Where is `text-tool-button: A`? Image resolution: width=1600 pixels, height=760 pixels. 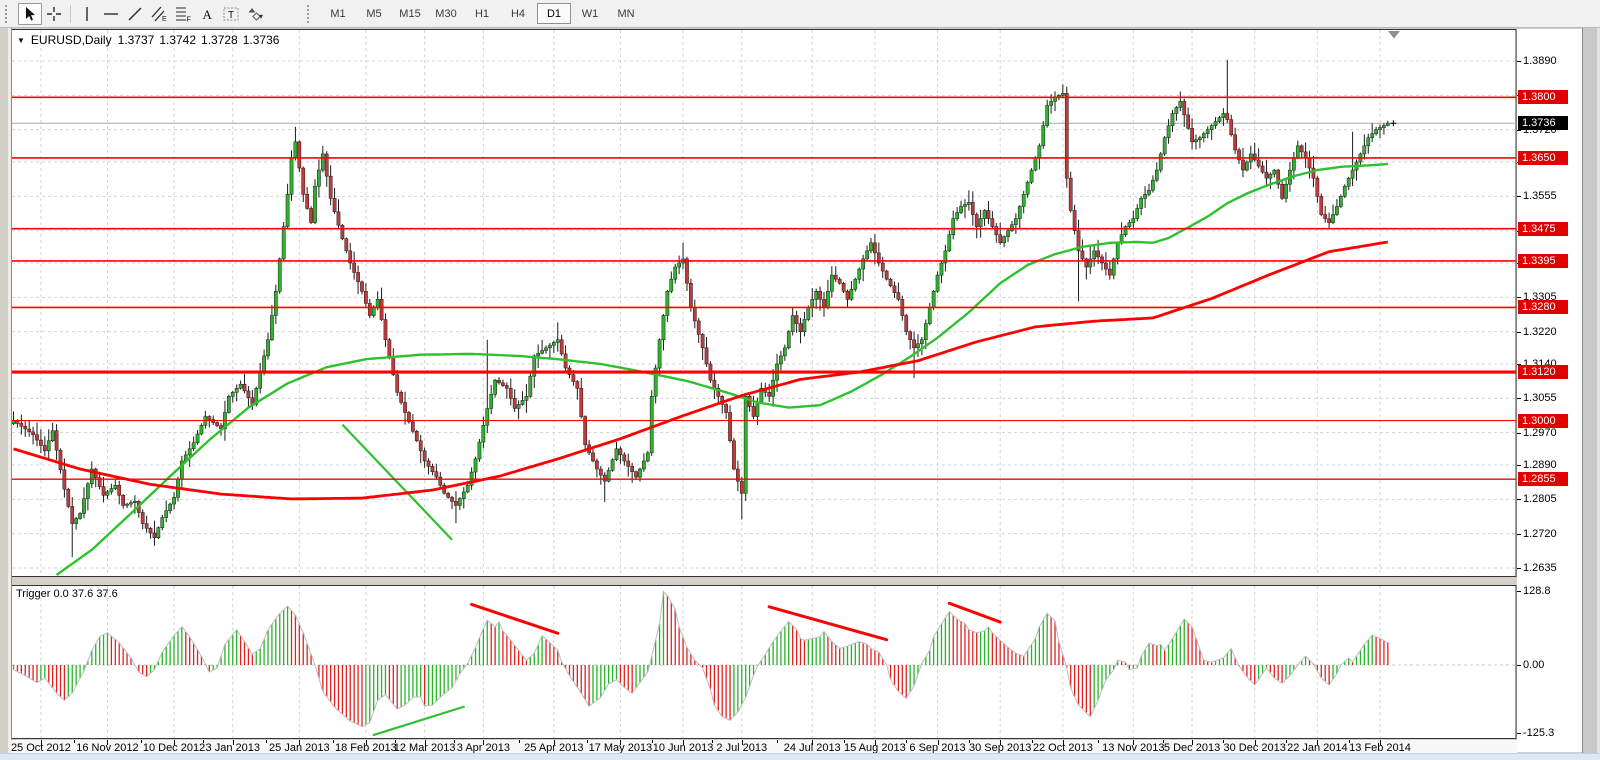
text-tool-button: A is located at coordinates (207, 14).